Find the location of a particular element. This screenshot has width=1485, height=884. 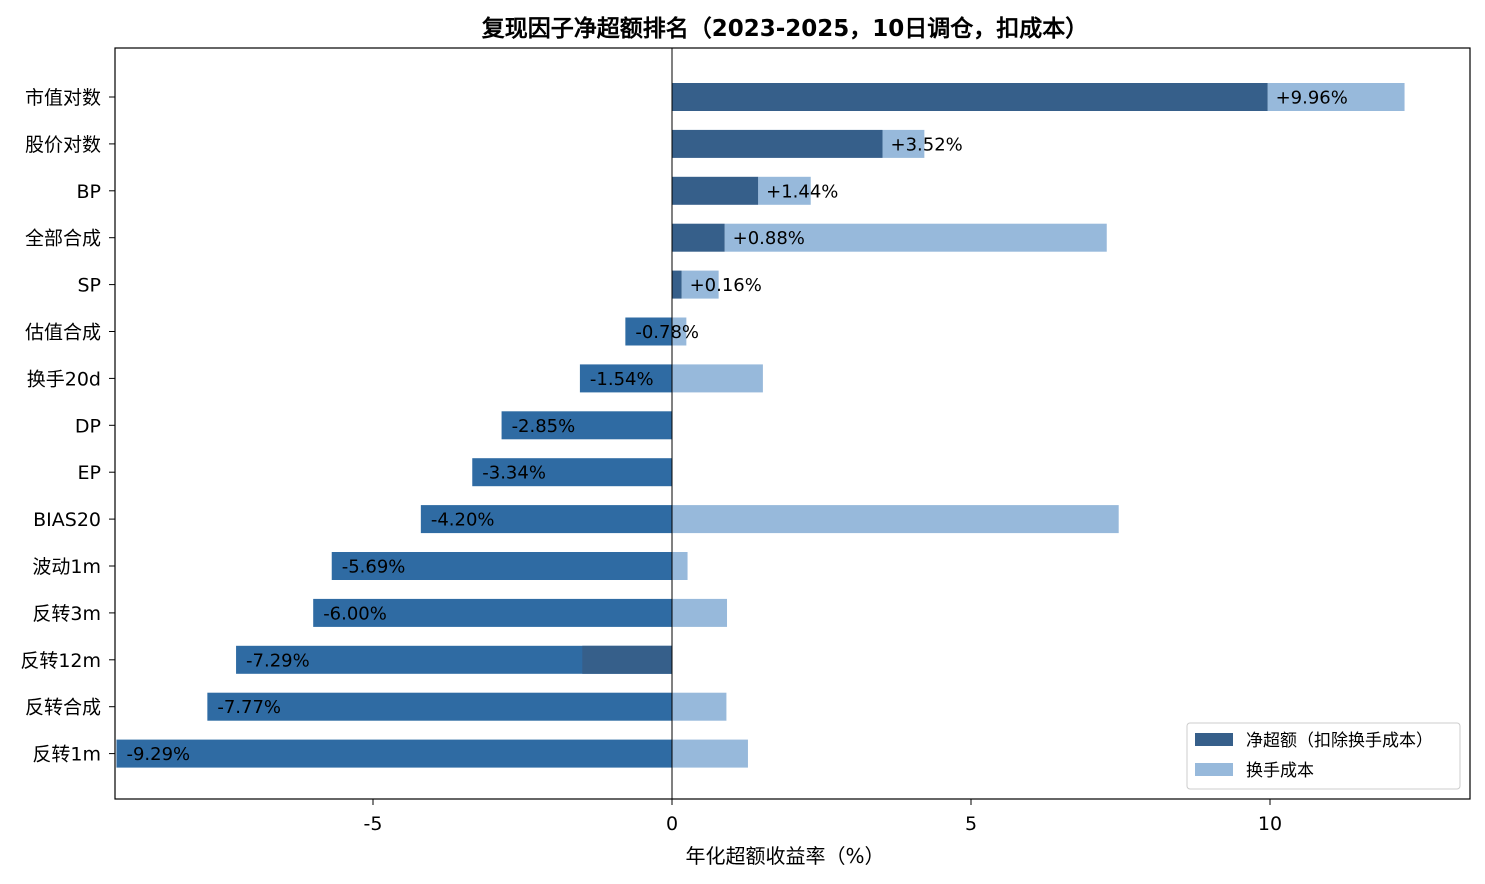

y-tick-label-13: 反转合成 is located at coordinates (63, 708).